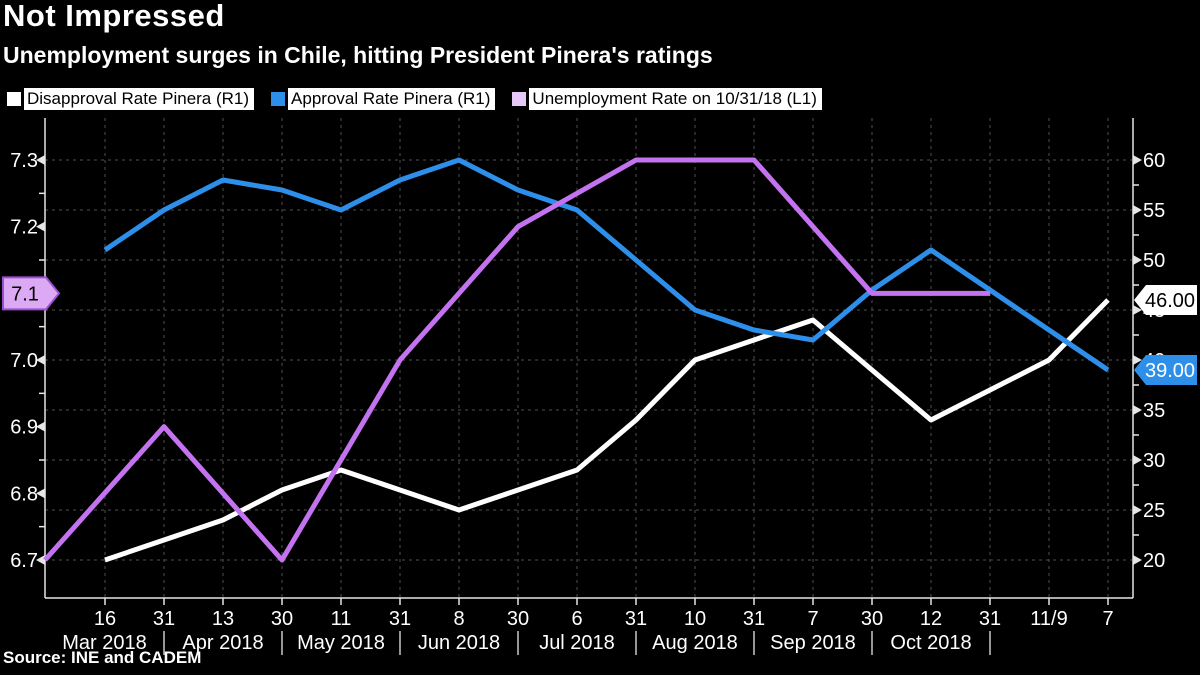 The height and width of the screenshot is (675, 1200). Describe the element at coordinates (459, 643) in the screenshot. I see `x-axis-month-label: Jun 2018` at that location.